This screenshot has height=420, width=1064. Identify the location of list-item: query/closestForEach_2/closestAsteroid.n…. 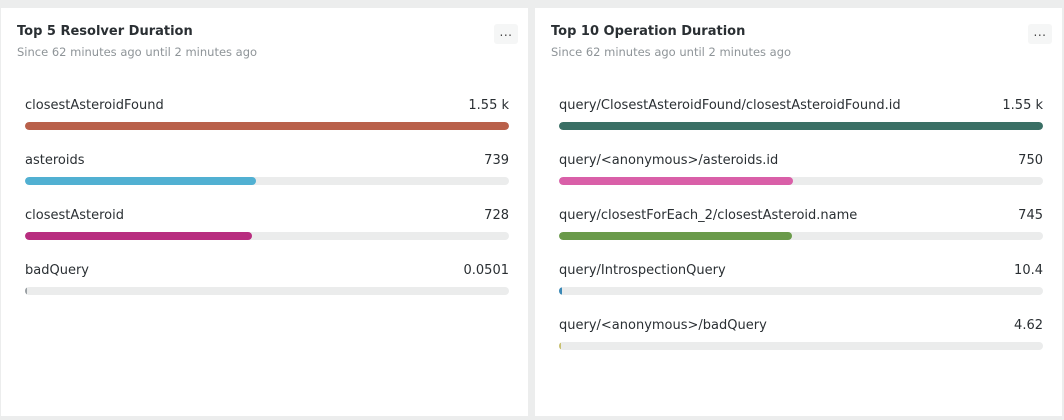
(801, 226).